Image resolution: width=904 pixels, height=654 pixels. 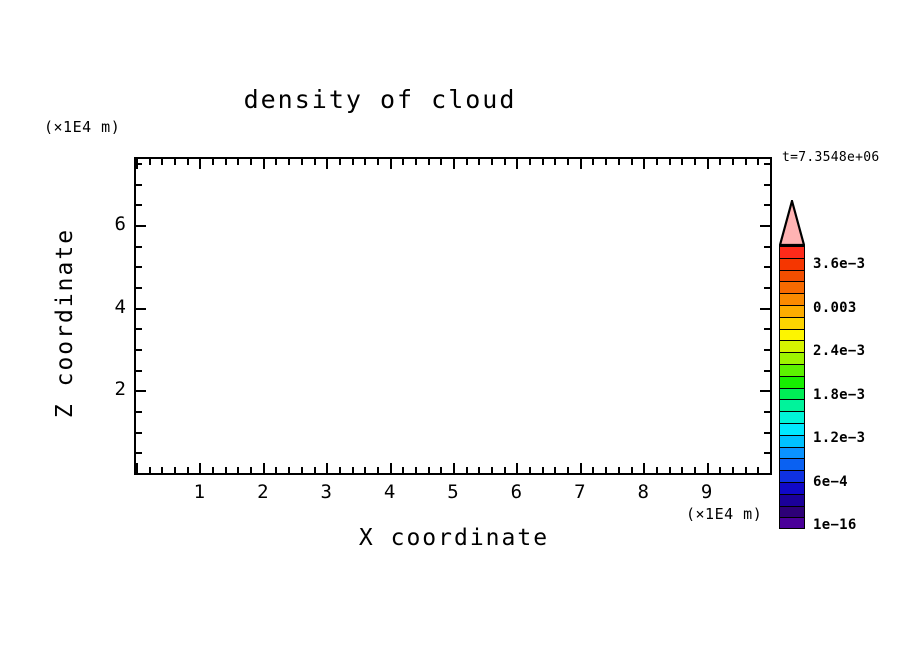 I want to click on y-tick-label: 2, so click(x=120, y=389).